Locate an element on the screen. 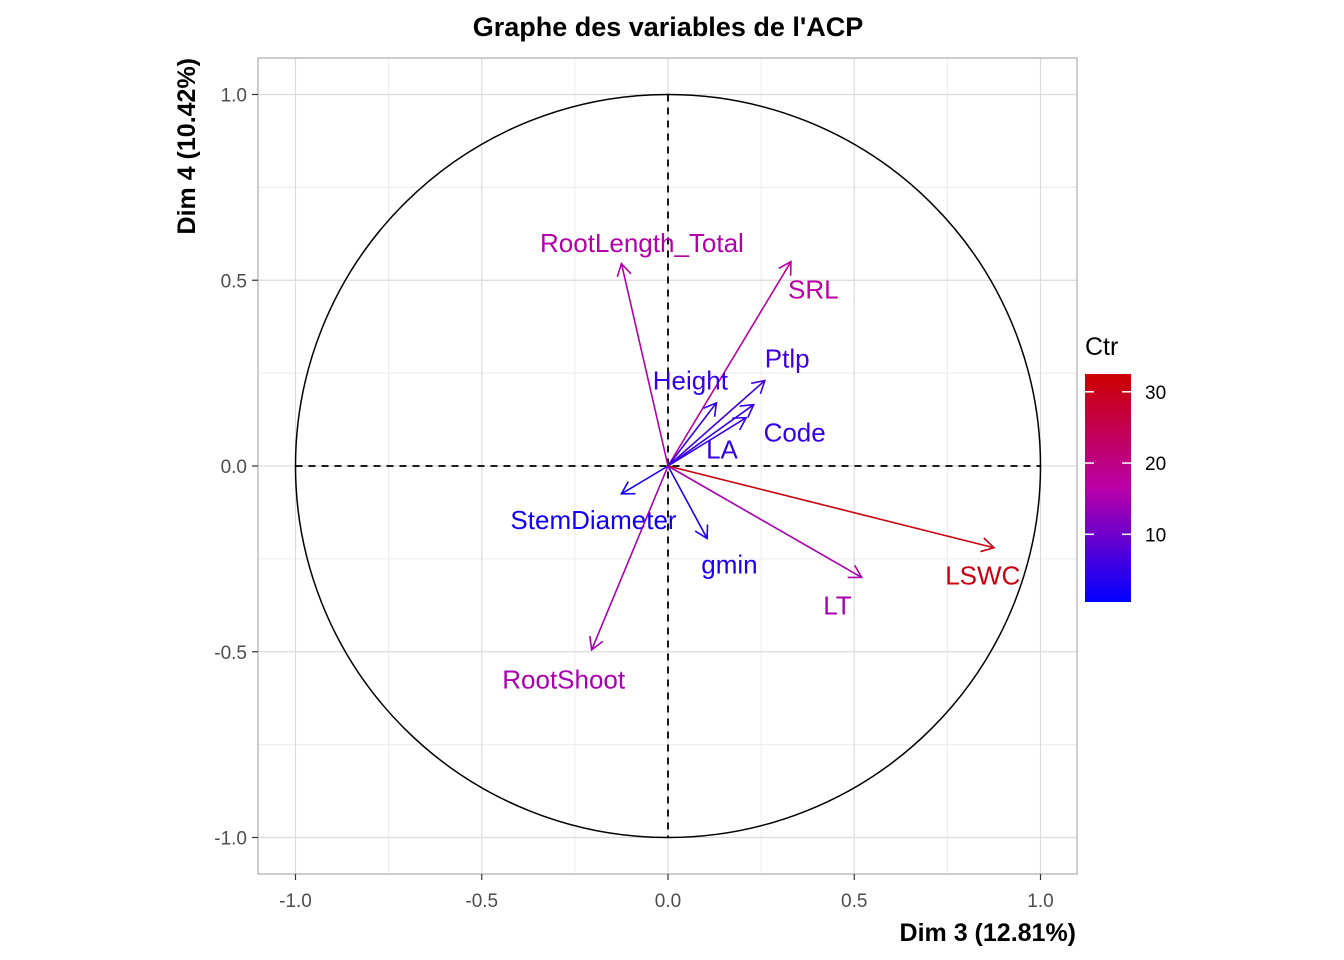  variable-lt: LT is located at coordinates (765, 542).